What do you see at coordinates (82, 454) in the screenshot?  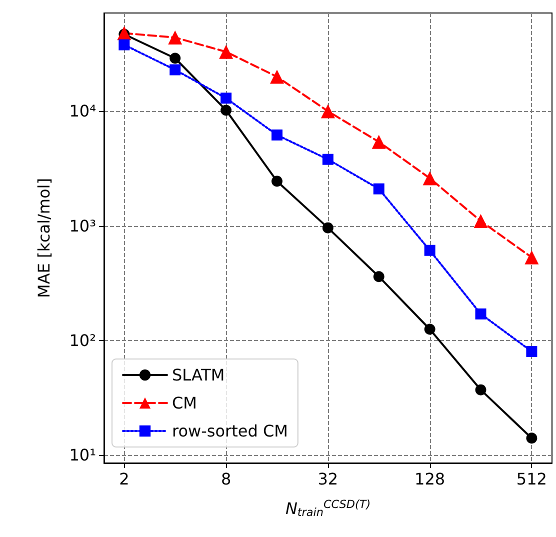 I see `y-tick-label: 10¹` at bounding box center [82, 454].